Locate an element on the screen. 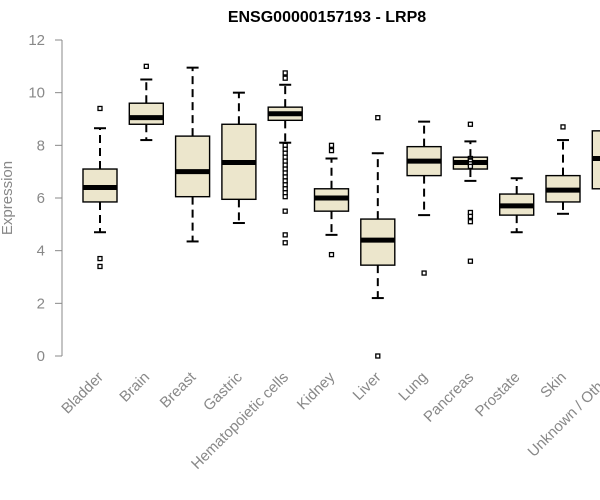  y-axis-label: Expression is located at coordinates (8, 198).